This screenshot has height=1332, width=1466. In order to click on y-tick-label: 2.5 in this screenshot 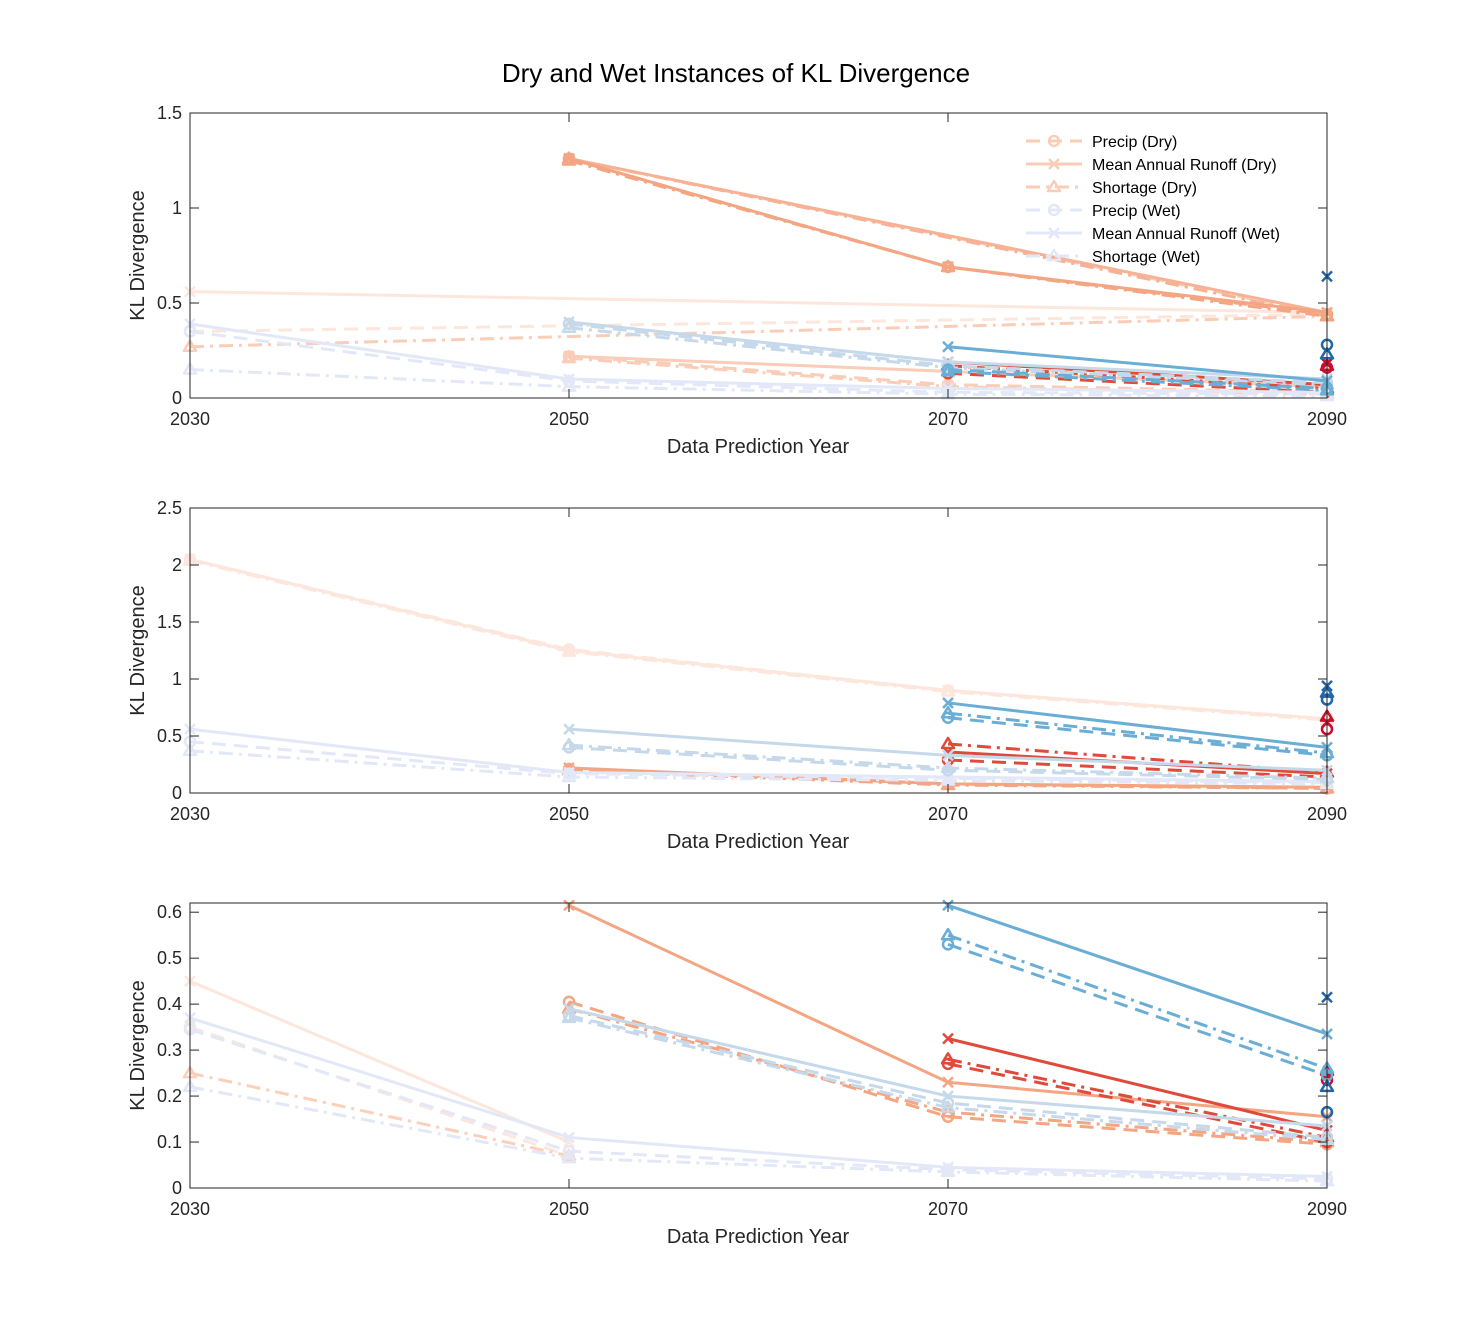, I will do `click(169, 508)`.